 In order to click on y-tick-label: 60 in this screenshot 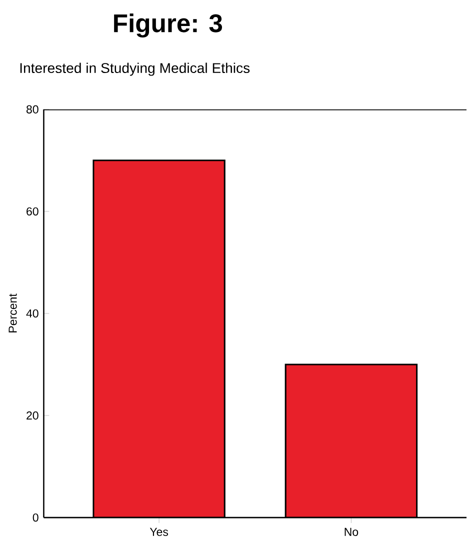, I will do `click(32, 211)`.